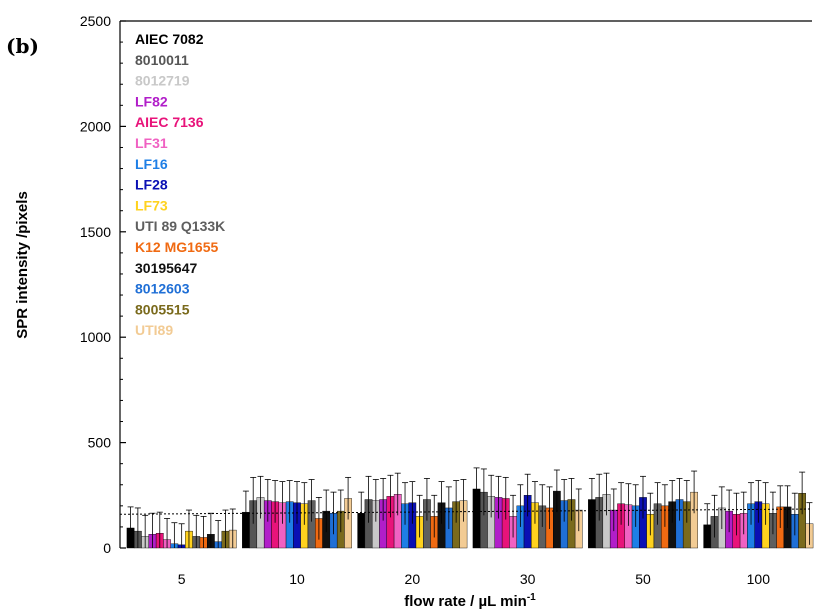 This screenshot has width=815, height=612. I want to click on y-tick-label: 1500, so click(95, 232).